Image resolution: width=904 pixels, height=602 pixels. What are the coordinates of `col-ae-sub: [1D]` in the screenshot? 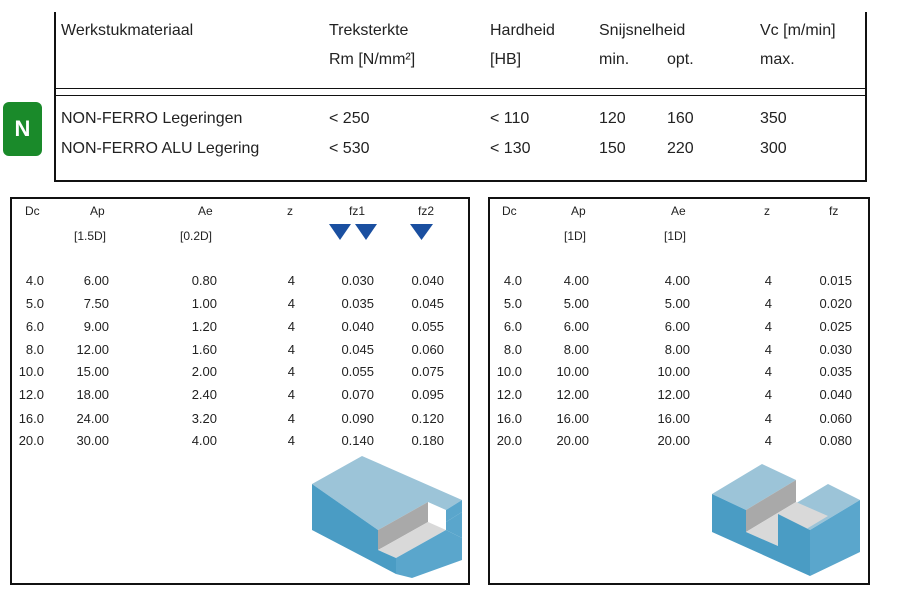 It's located at (675, 236).